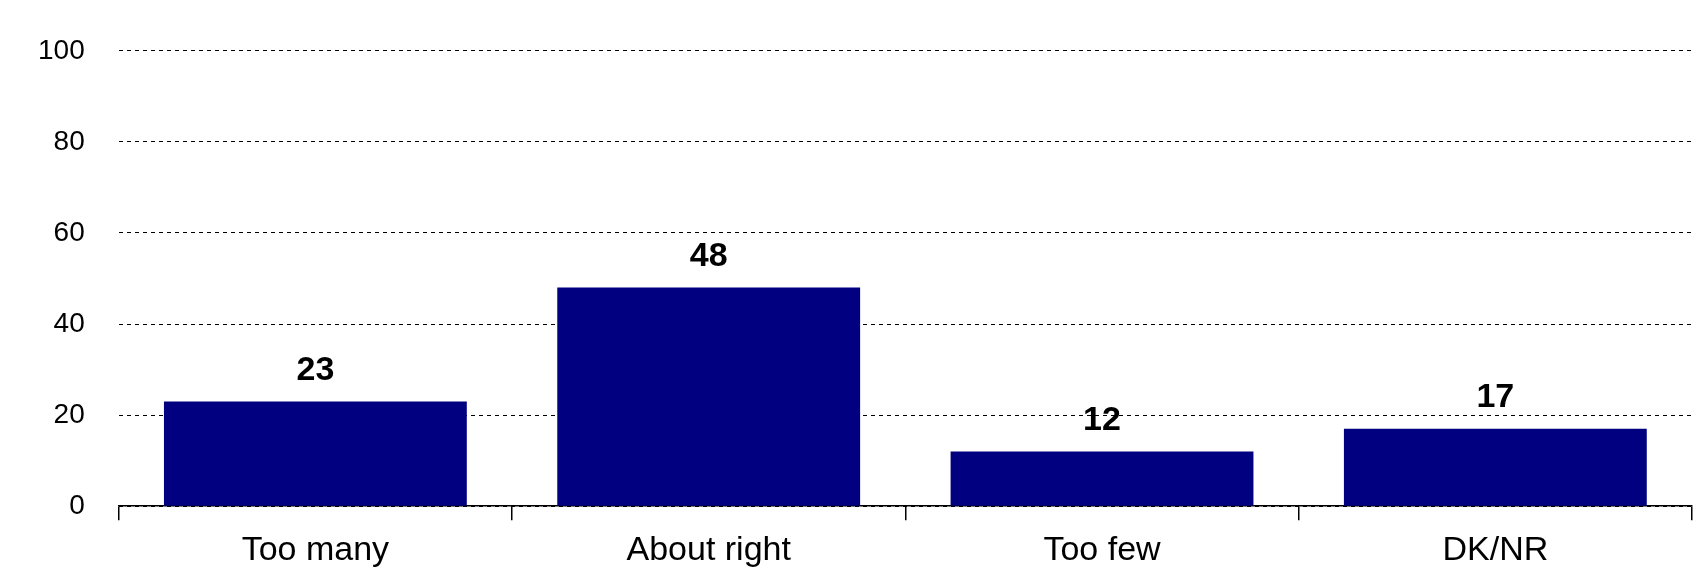  Describe the element at coordinates (315, 367) in the screenshot. I see `data-label: 23` at that location.